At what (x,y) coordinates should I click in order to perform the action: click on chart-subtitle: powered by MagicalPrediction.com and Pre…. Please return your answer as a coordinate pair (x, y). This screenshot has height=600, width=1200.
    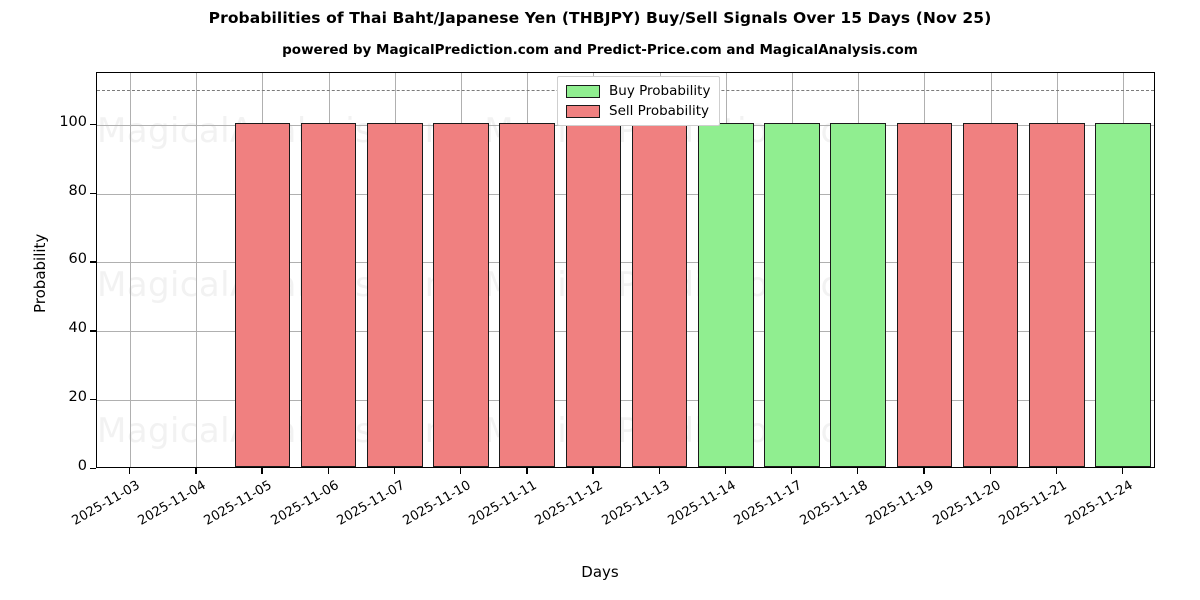
    Looking at the image, I should click on (600, 50).